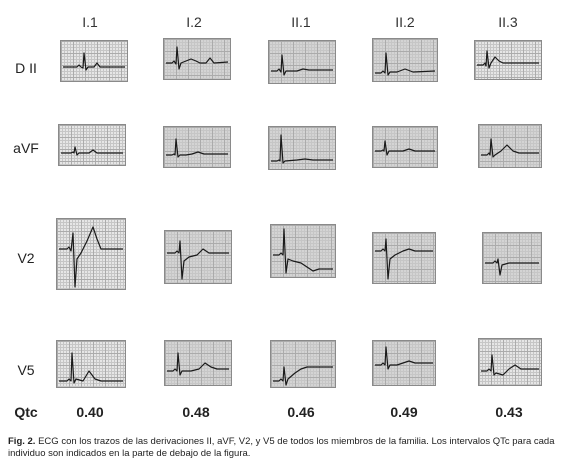 The height and width of the screenshot is (475, 563). What do you see at coordinates (302, 62) in the screenshot?
I see `ecg-panel-dii-ii1` at bounding box center [302, 62].